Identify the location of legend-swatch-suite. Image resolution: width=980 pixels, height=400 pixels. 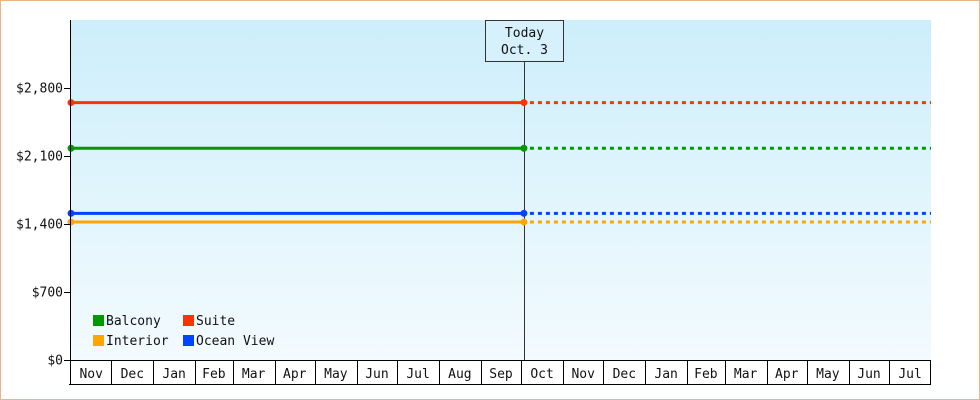
(188, 320).